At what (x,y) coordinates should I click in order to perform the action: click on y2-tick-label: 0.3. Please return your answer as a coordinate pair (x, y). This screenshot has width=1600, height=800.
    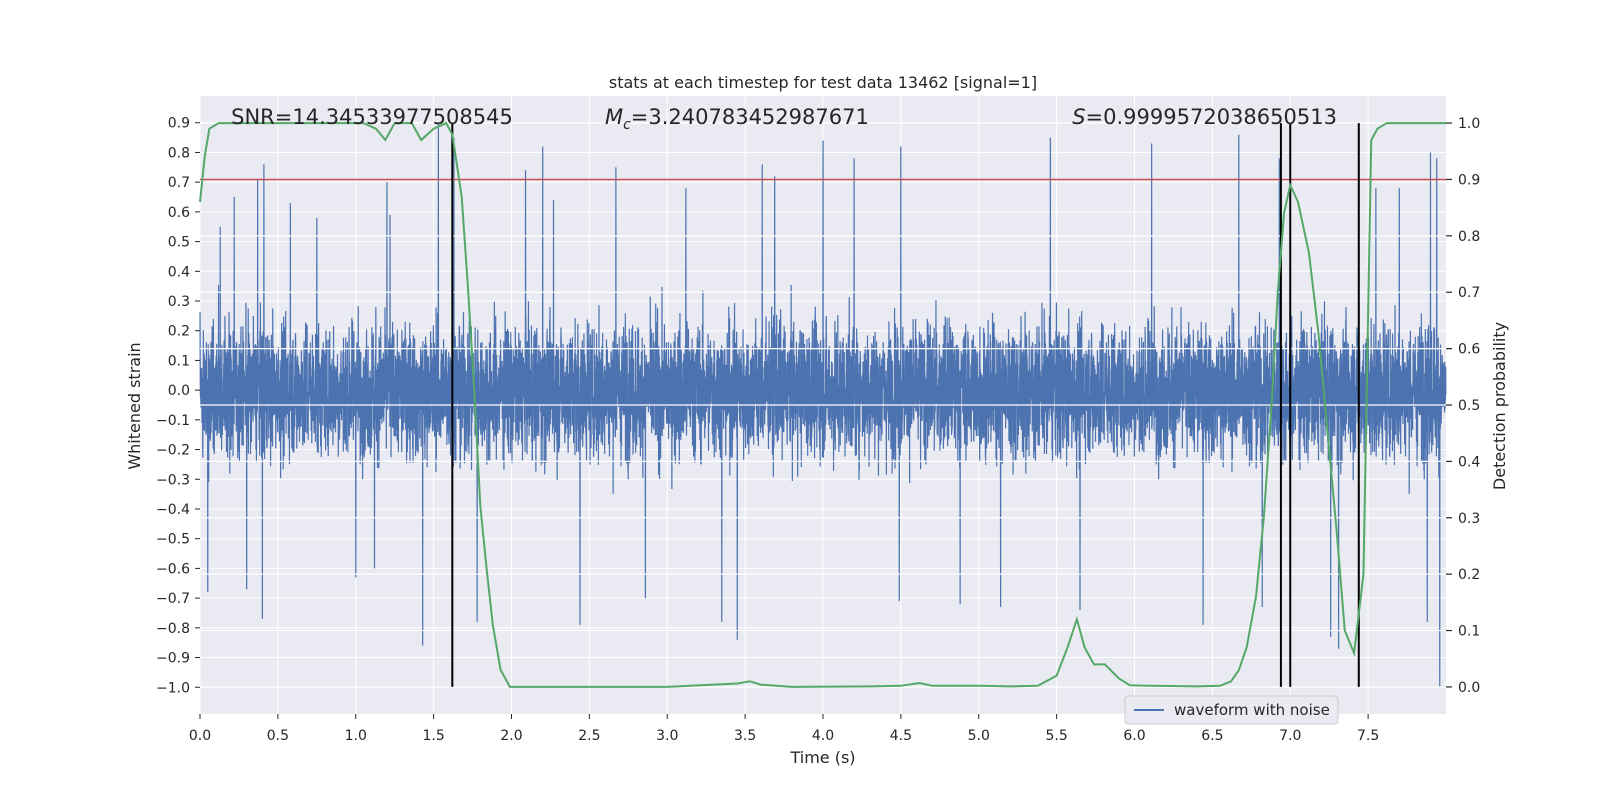
    Looking at the image, I should click on (1469, 519).